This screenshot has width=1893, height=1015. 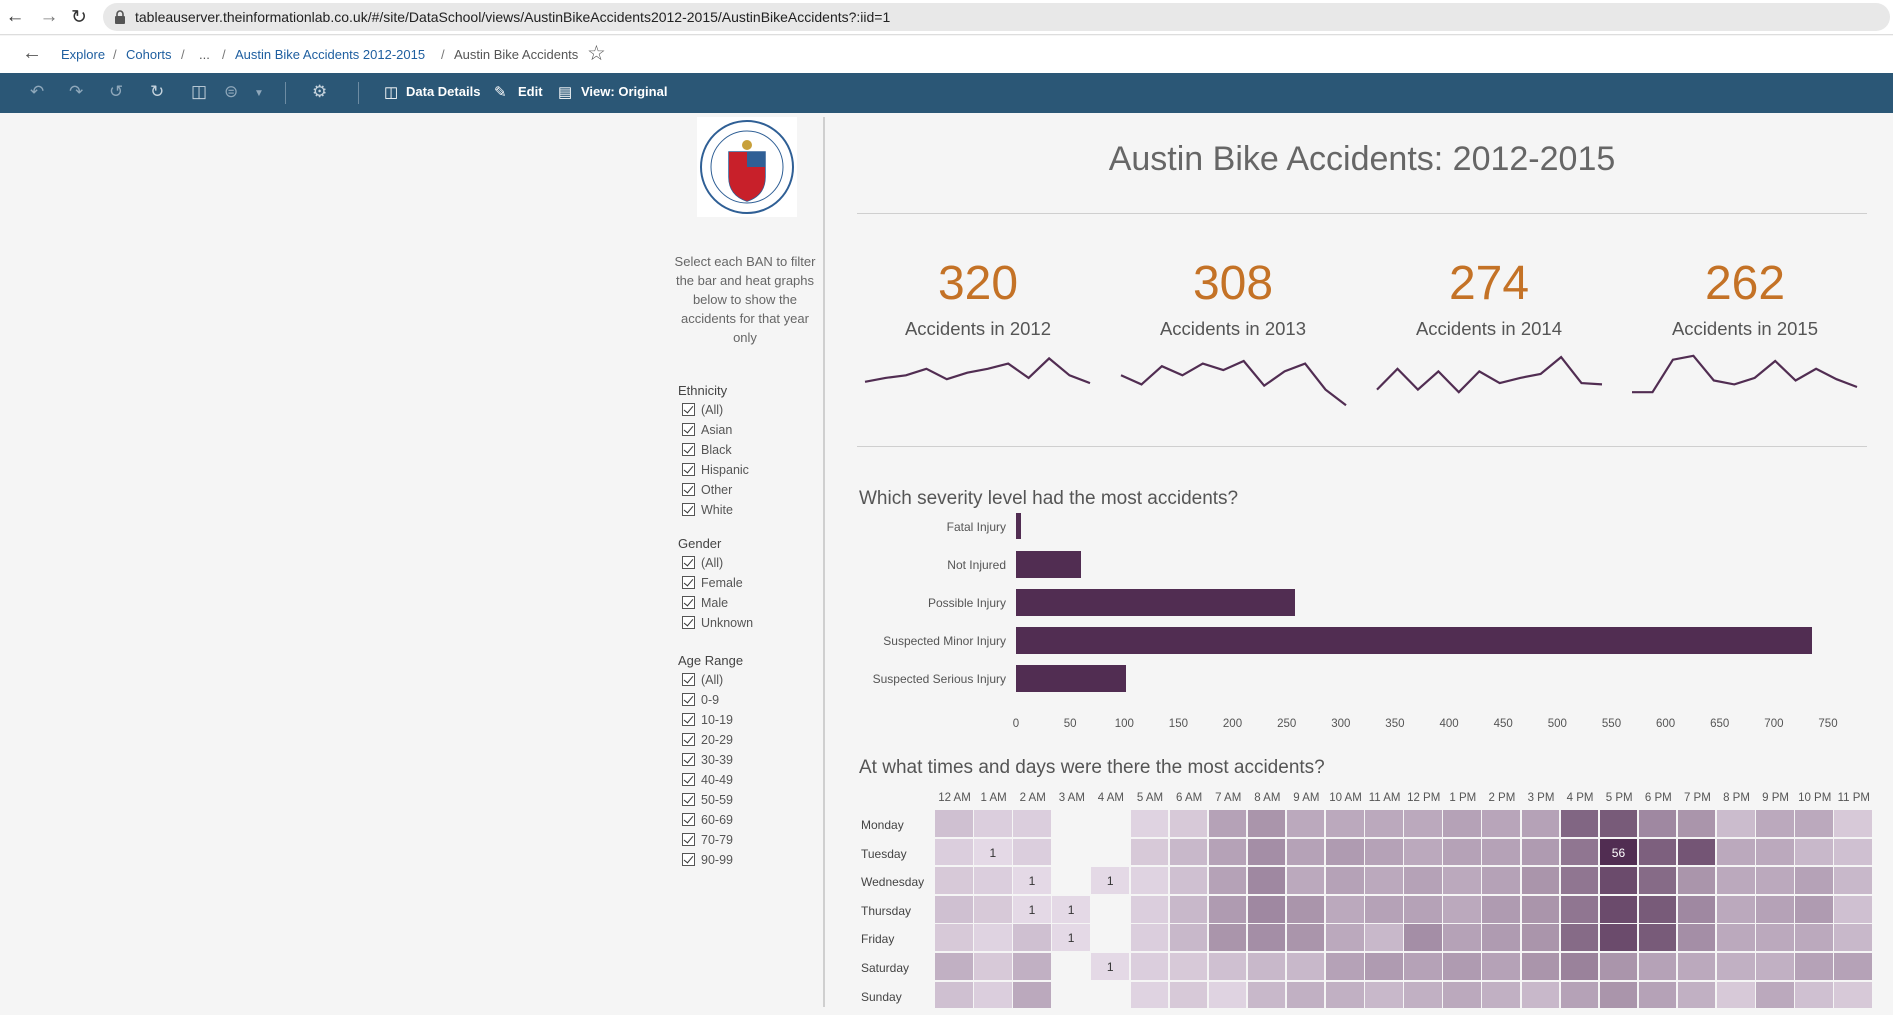 I want to click on reload-icon: ↻, so click(x=79, y=17).